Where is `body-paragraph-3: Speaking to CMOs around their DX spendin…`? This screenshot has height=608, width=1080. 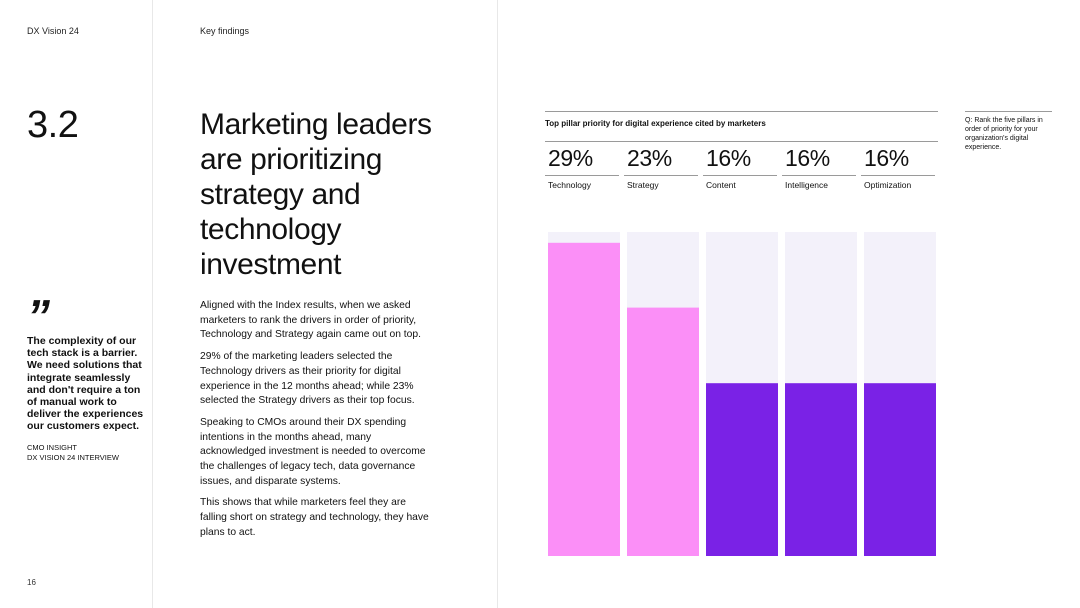 body-paragraph-3: Speaking to CMOs around their DX spendin… is located at coordinates (313, 451).